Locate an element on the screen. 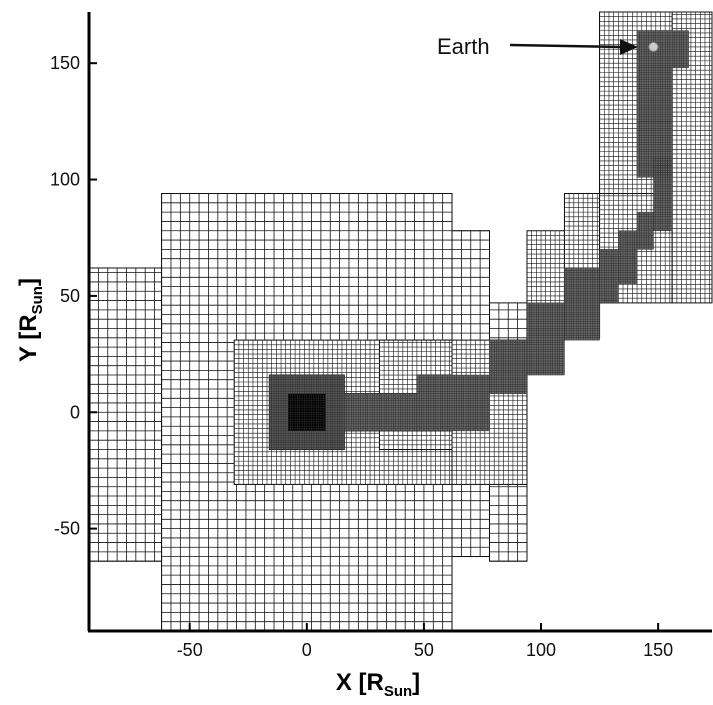 This screenshot has height=705, width=713. y-tick-label: 150 is located at coordinates (65, 63).